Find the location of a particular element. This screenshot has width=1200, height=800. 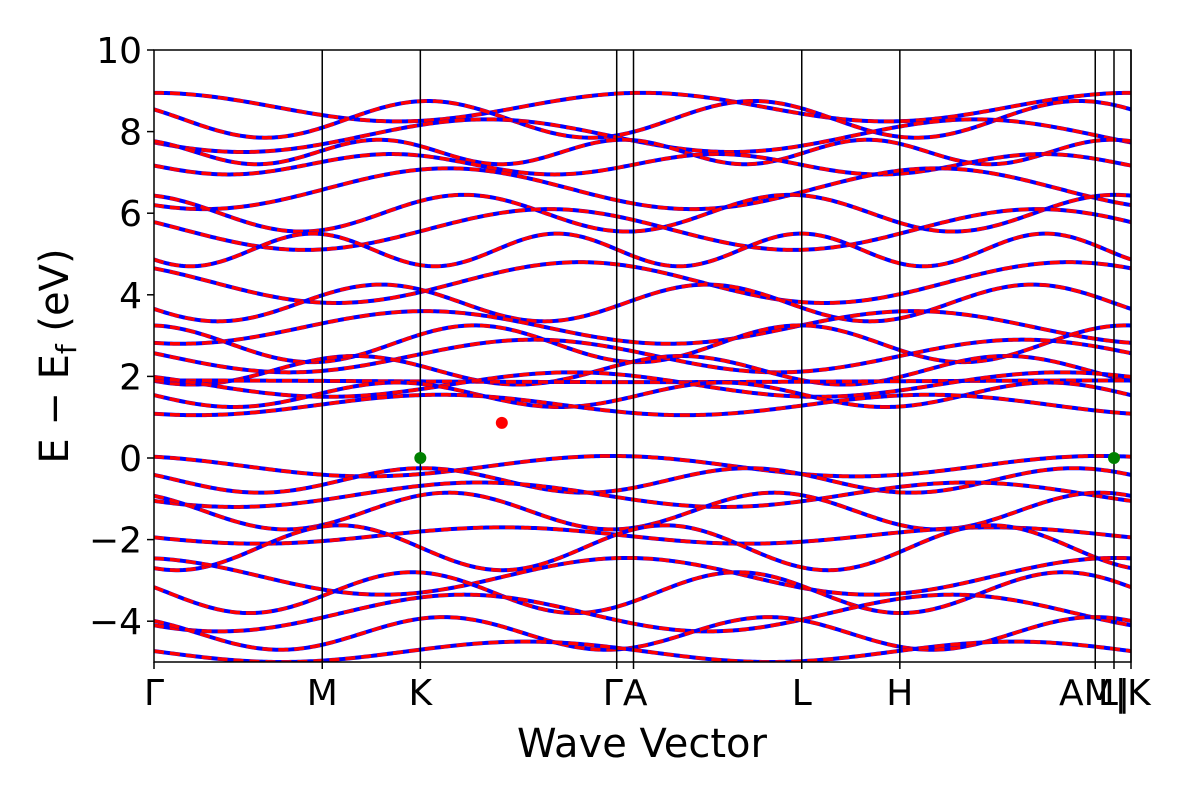

x-tick-label: M is located at coordinates (322, 693).